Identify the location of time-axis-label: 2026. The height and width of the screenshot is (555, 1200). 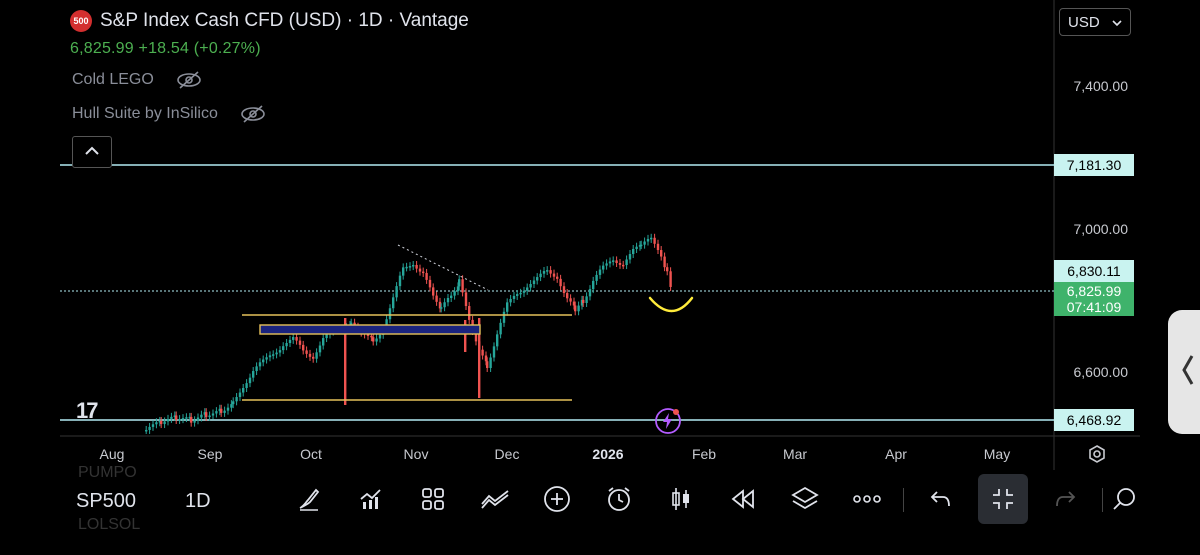
(608, 454).